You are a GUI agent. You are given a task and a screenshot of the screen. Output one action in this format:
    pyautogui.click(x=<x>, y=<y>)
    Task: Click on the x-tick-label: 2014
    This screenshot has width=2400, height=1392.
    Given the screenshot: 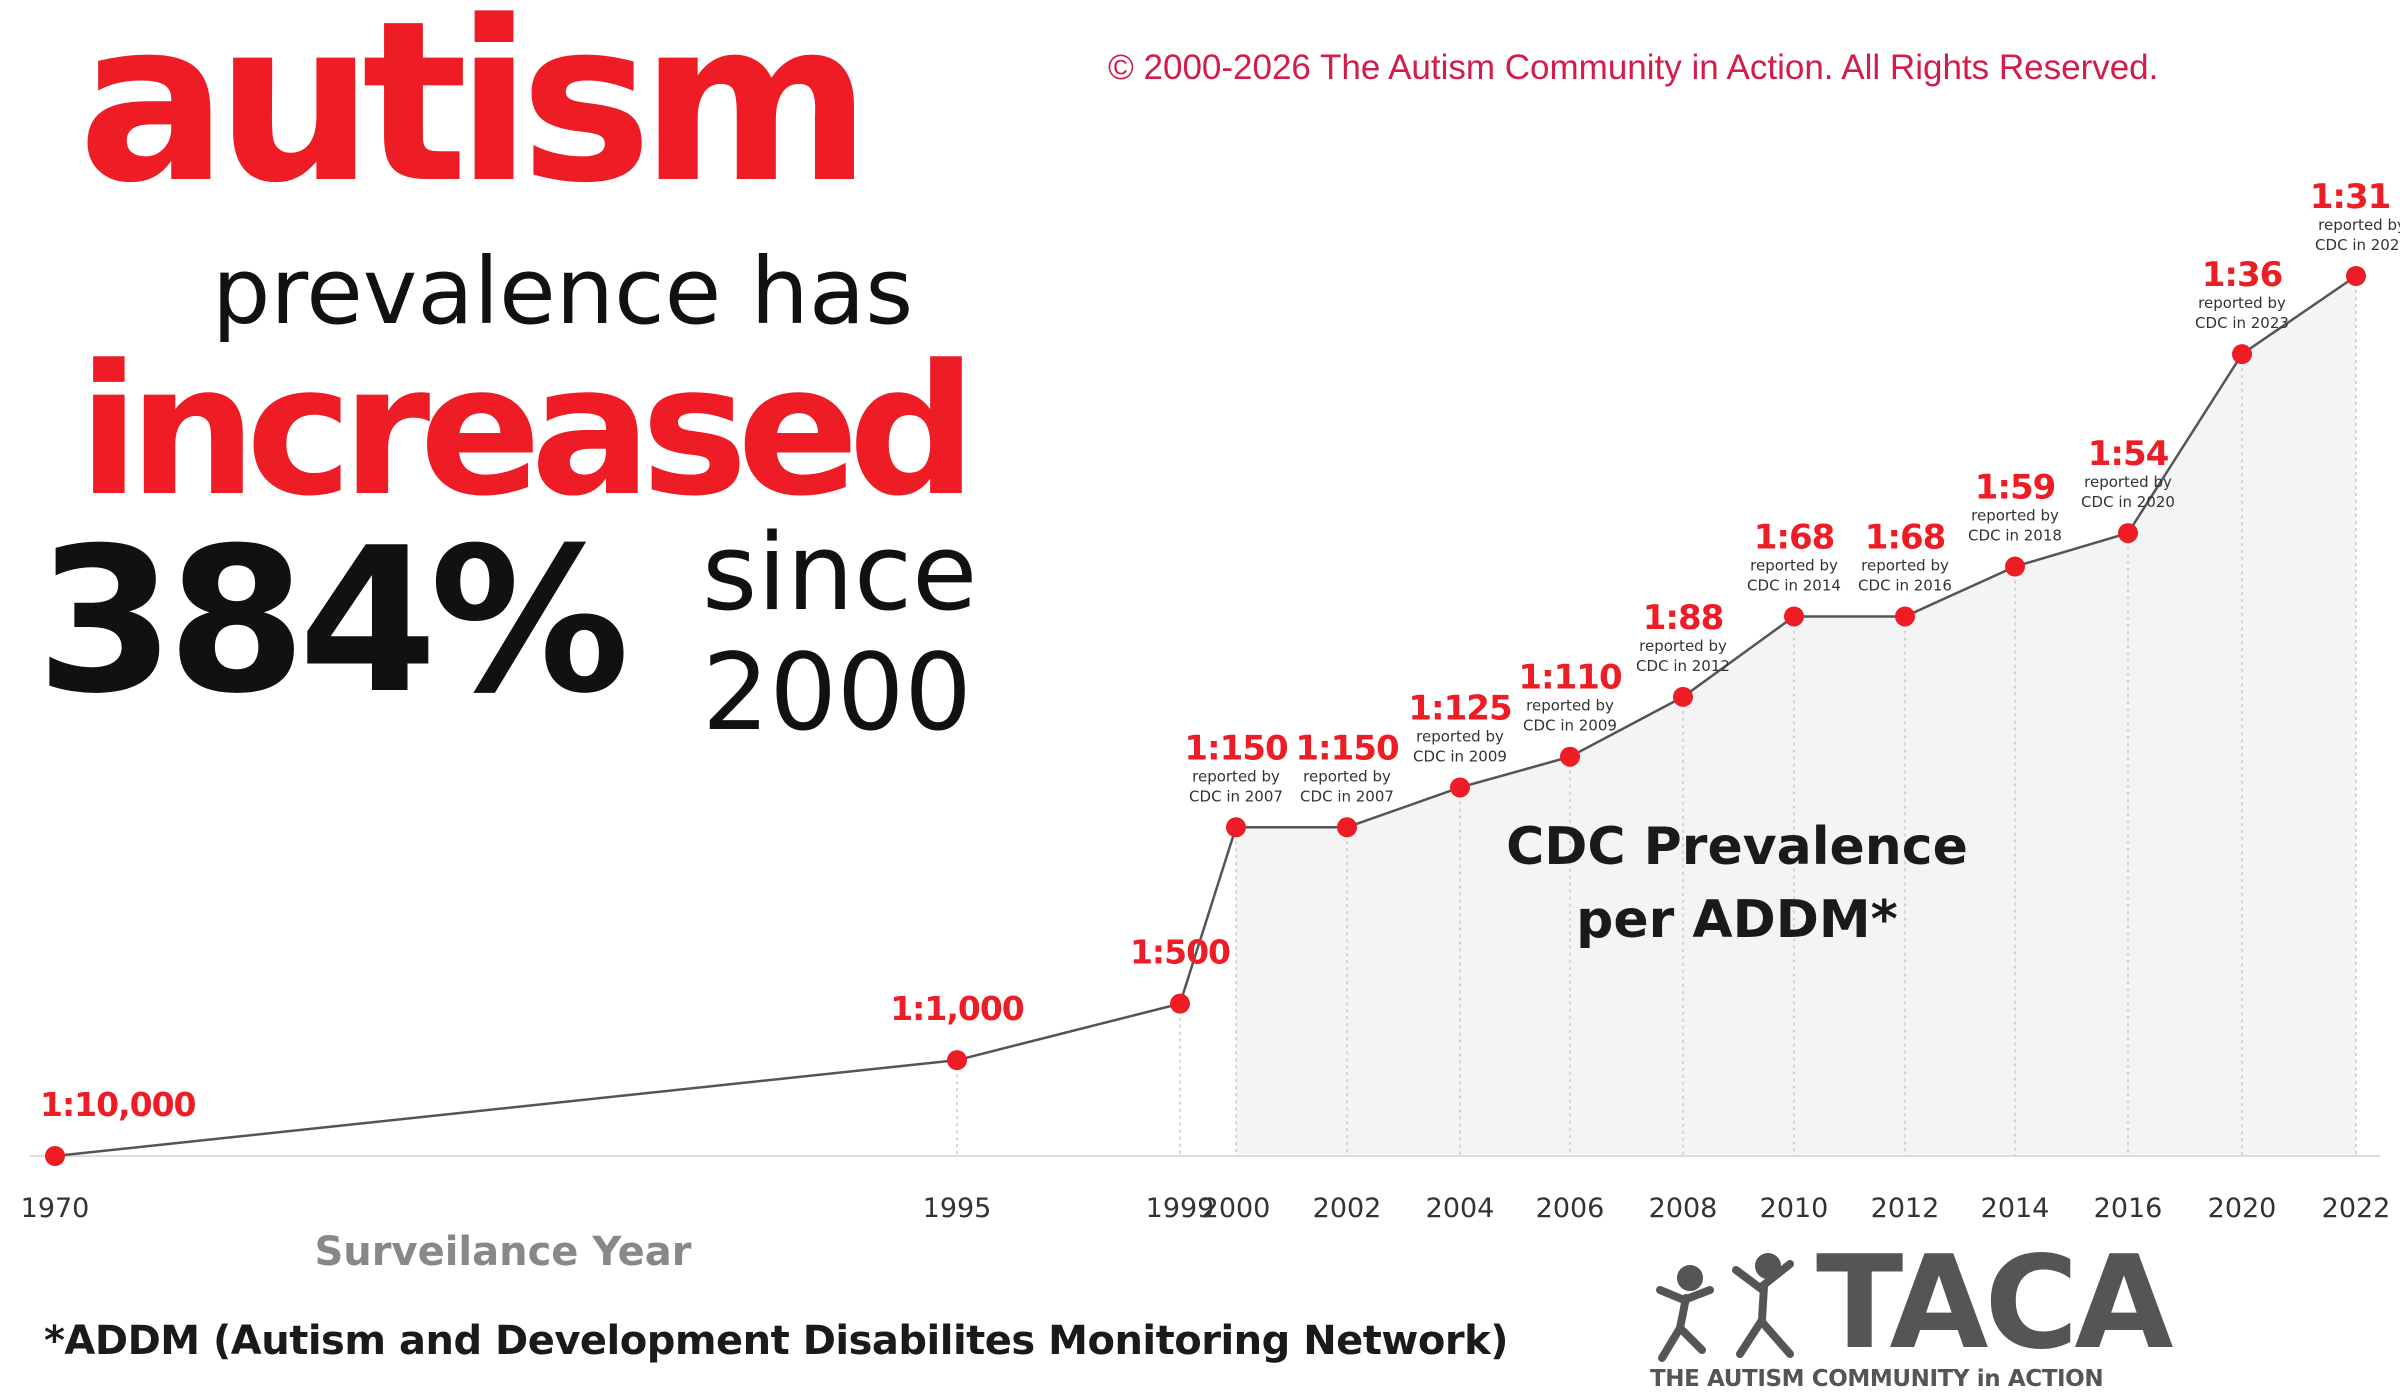 What is the action you would take?
    pyautogui.click(x=2015, y=1208)
    